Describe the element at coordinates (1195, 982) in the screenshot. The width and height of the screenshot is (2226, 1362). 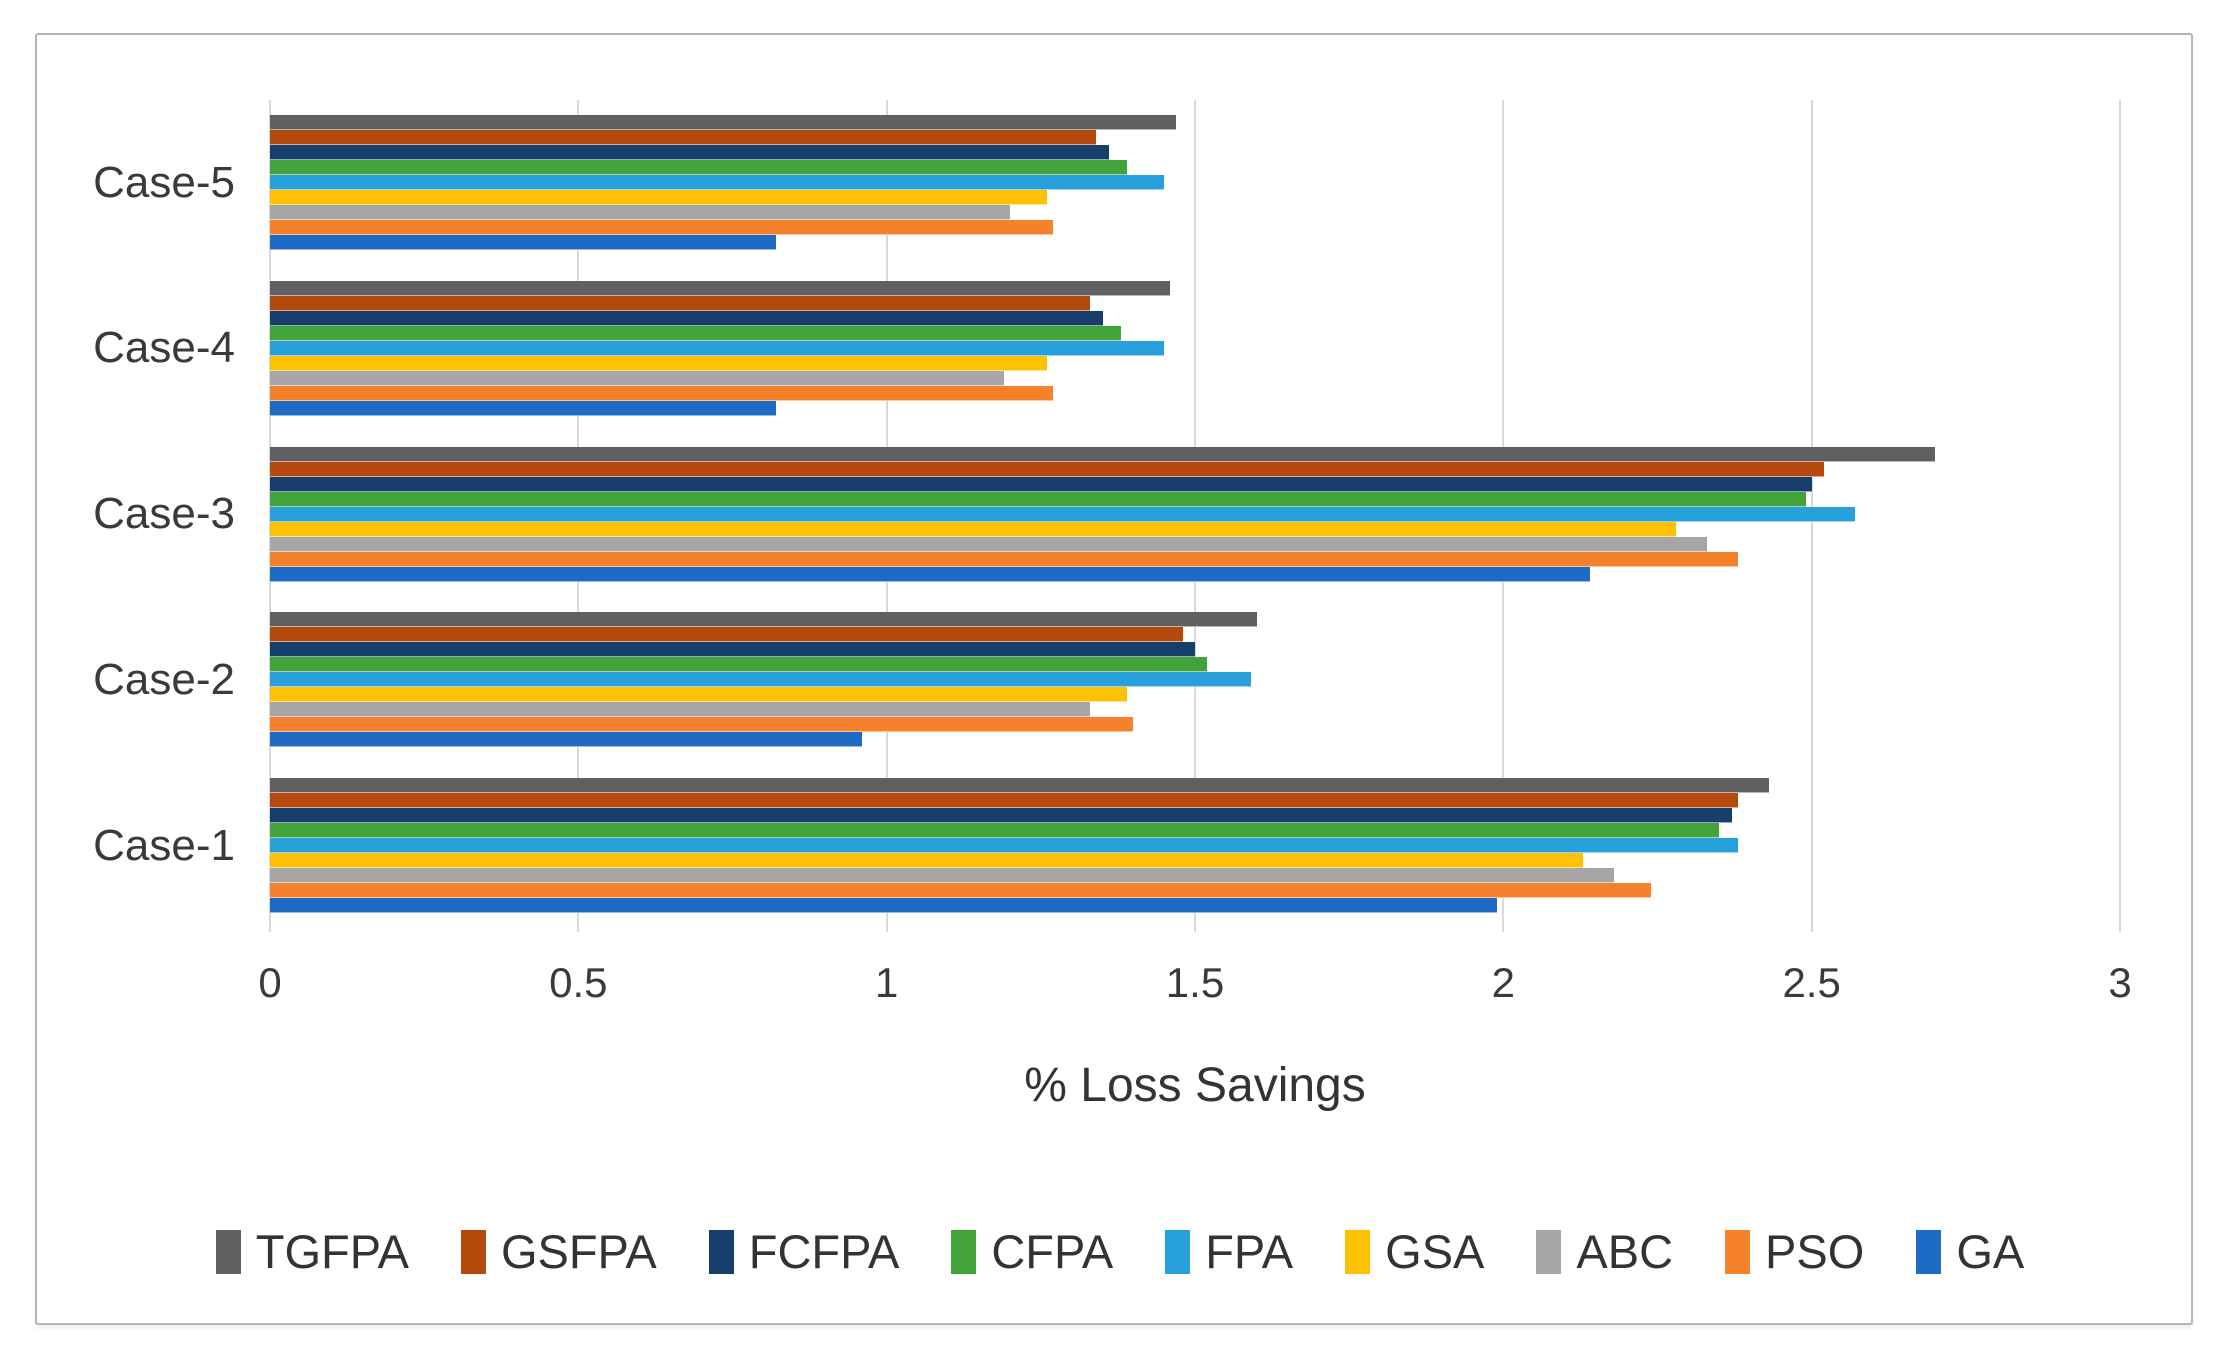
I see `x-tick-label: 1.5` at that location.